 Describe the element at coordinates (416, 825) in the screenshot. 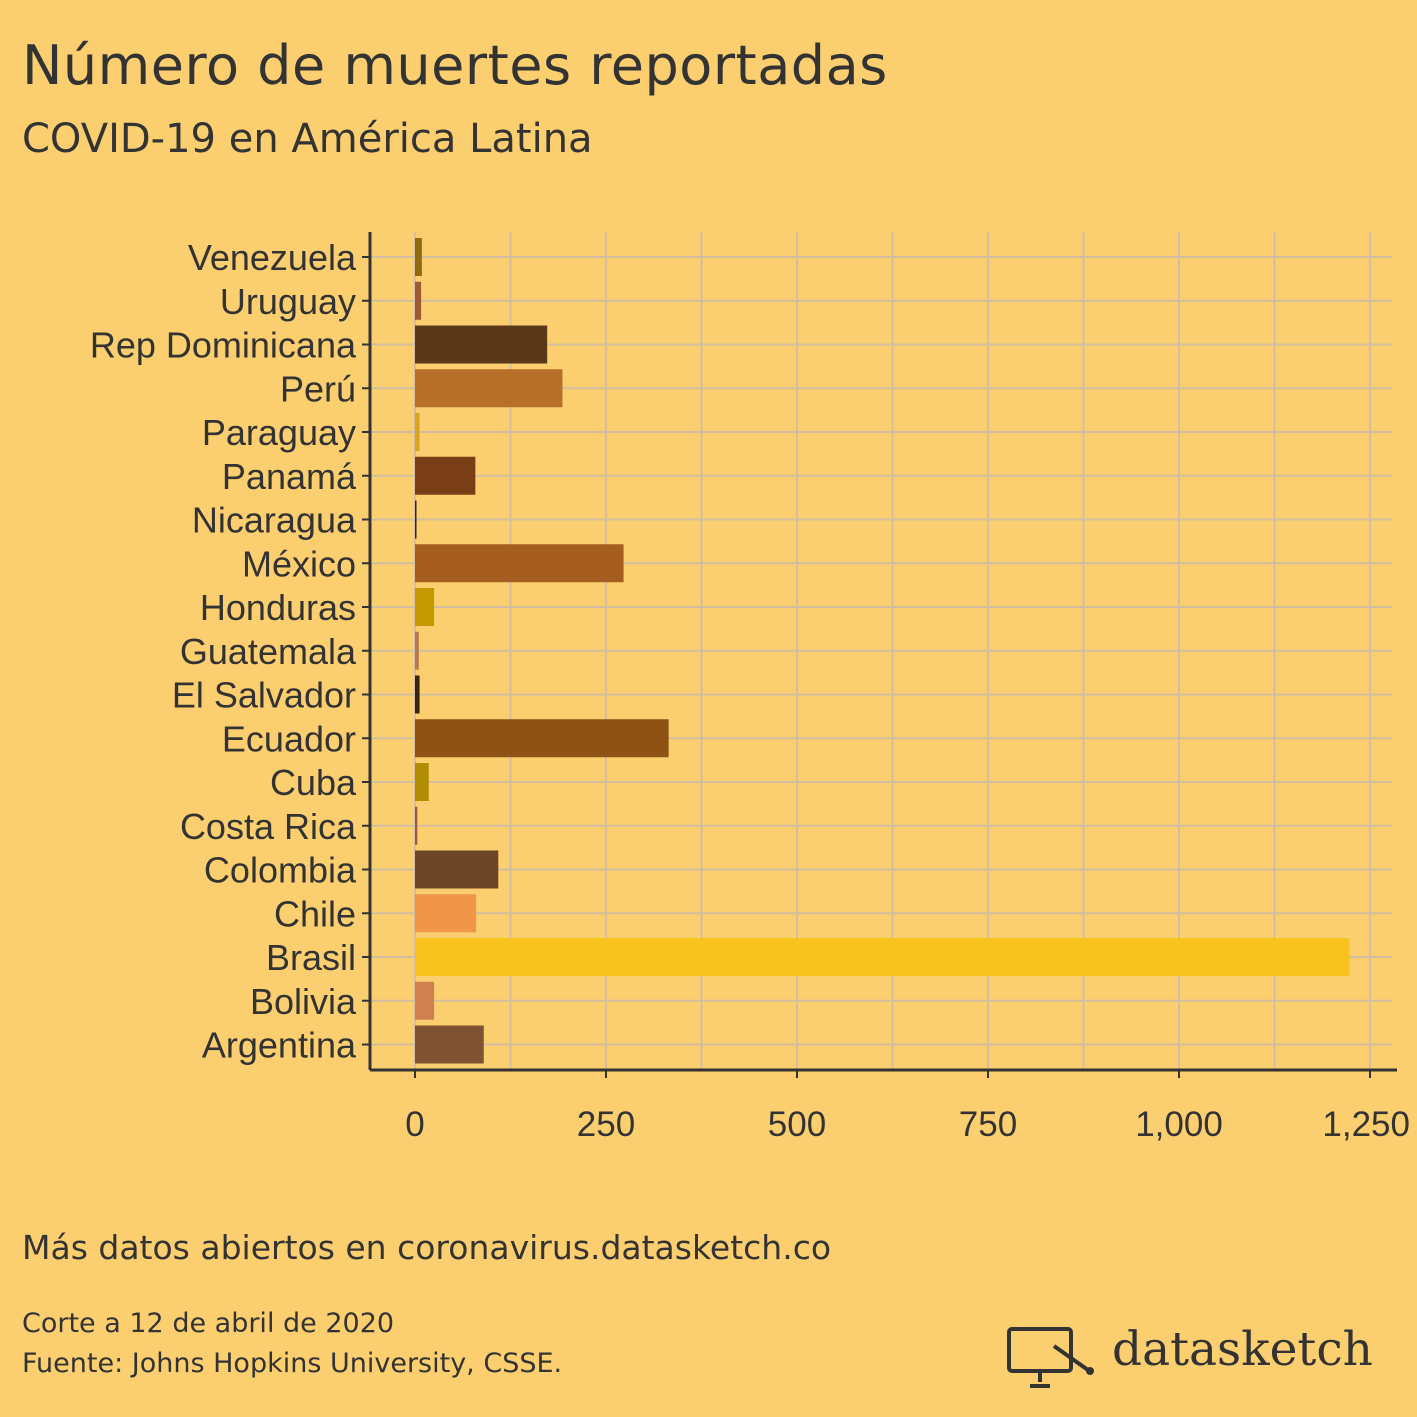

I see `bar-costa-rica` at that location.